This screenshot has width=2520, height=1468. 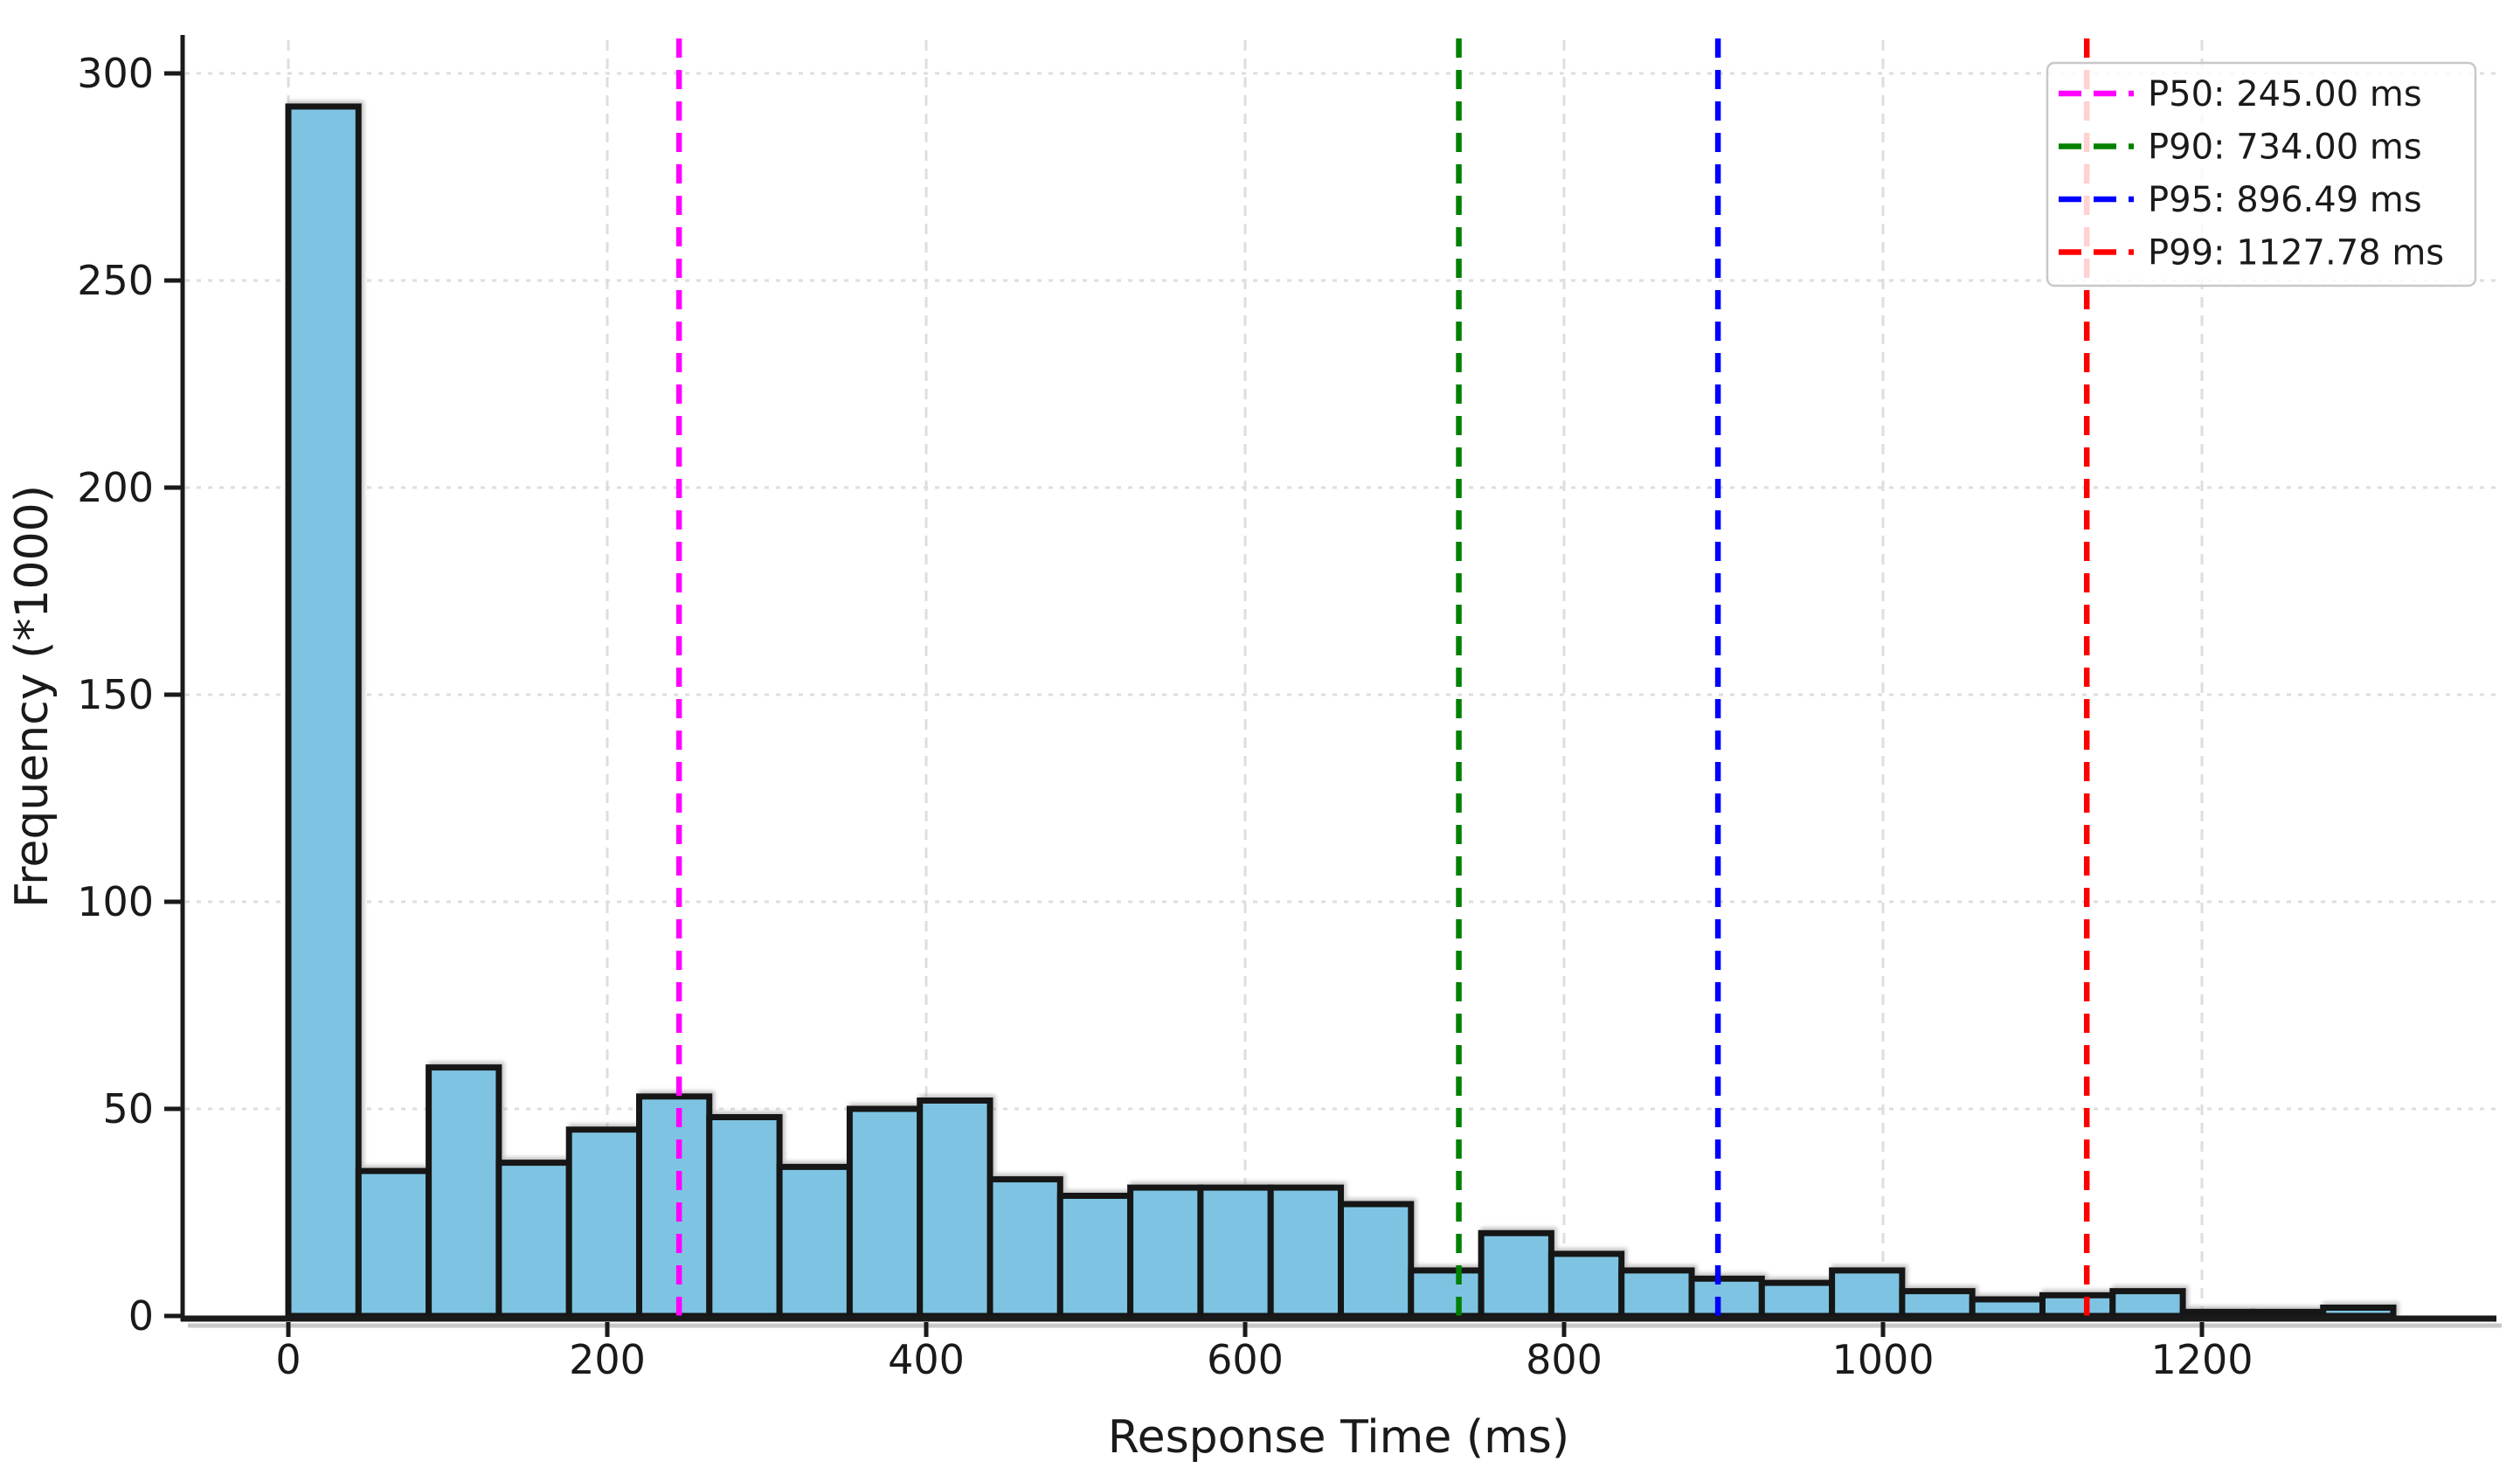 I want to click on legend-label-p50: P50: 245.00 ms, so click(x=2285, y=94).